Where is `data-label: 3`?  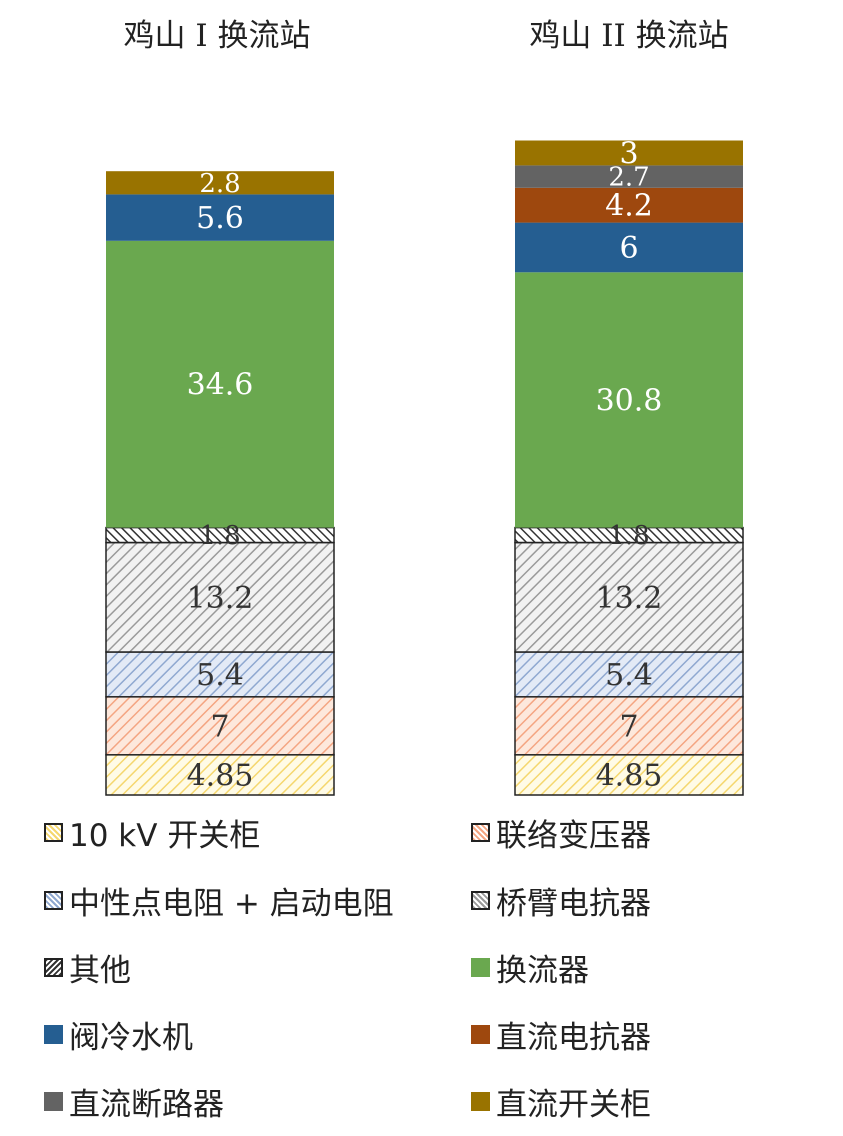
data-label: 3 is located at coordinates (628, 153).